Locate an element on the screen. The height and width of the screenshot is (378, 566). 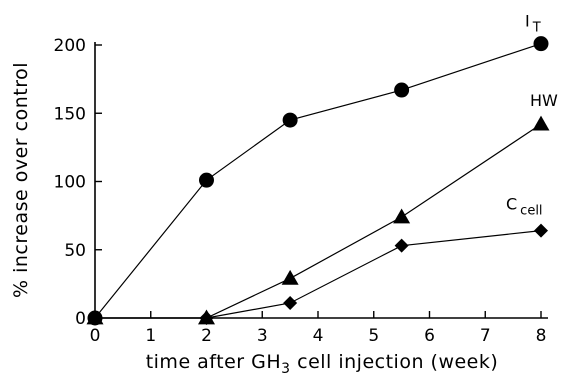
x-tick-label: 1 is located at coordinates (150, 336).